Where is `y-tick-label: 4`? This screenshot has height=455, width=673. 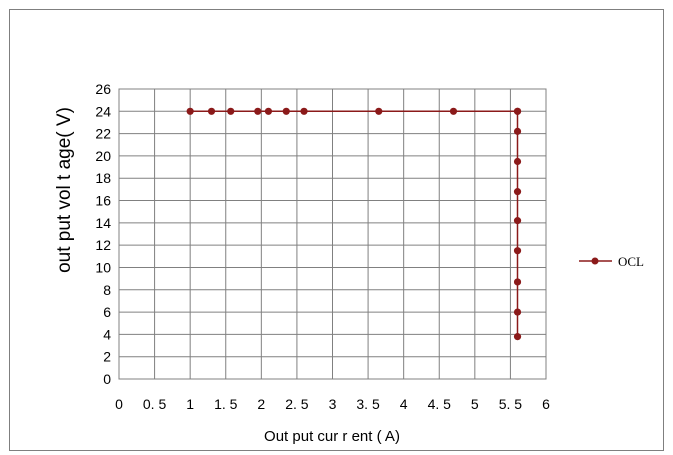
y-tick-label: 4 is located at coordinates (107, 334).